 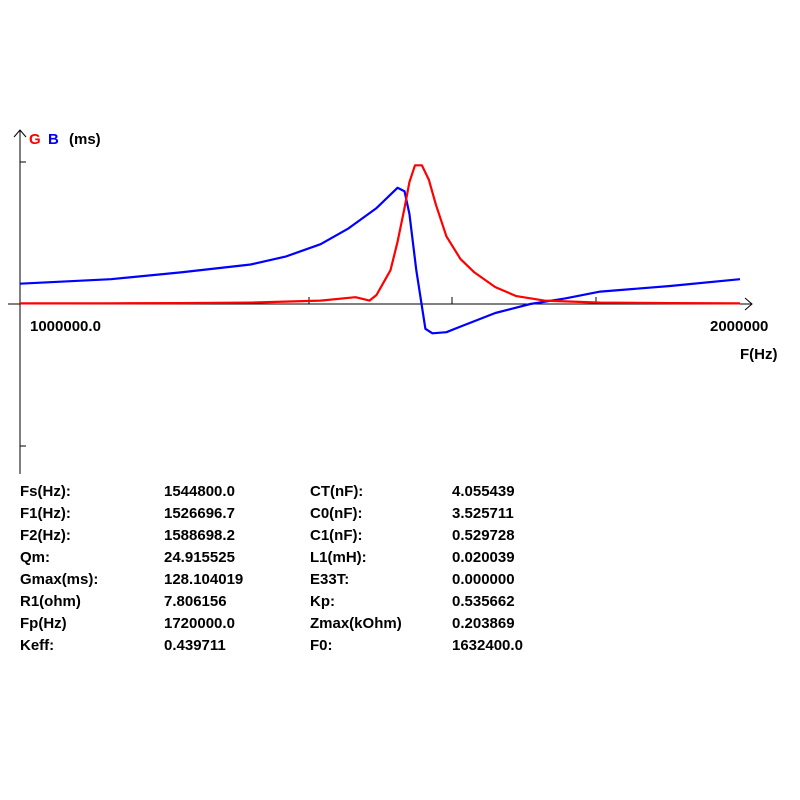 What do you see at coordinates (199, 513) in the screenshot?
I see `param-value: 1526696.7` at bounding box center [199, 513].